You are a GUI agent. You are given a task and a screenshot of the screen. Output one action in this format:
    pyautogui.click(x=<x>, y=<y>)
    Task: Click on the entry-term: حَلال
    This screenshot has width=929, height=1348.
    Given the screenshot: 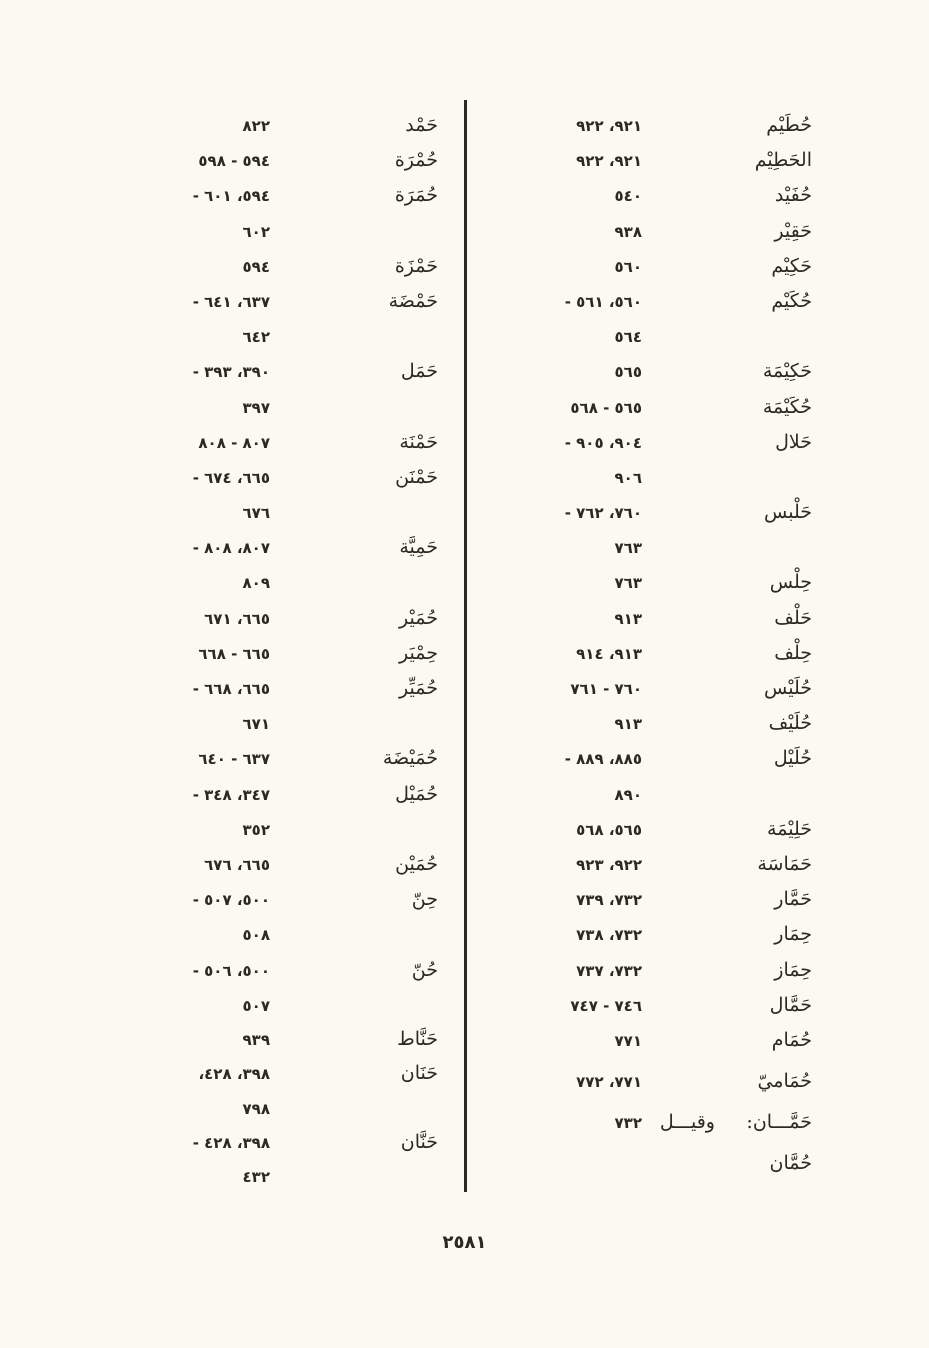 What is the action you would take?
    pyautogui.click(x=793, y=441)
    